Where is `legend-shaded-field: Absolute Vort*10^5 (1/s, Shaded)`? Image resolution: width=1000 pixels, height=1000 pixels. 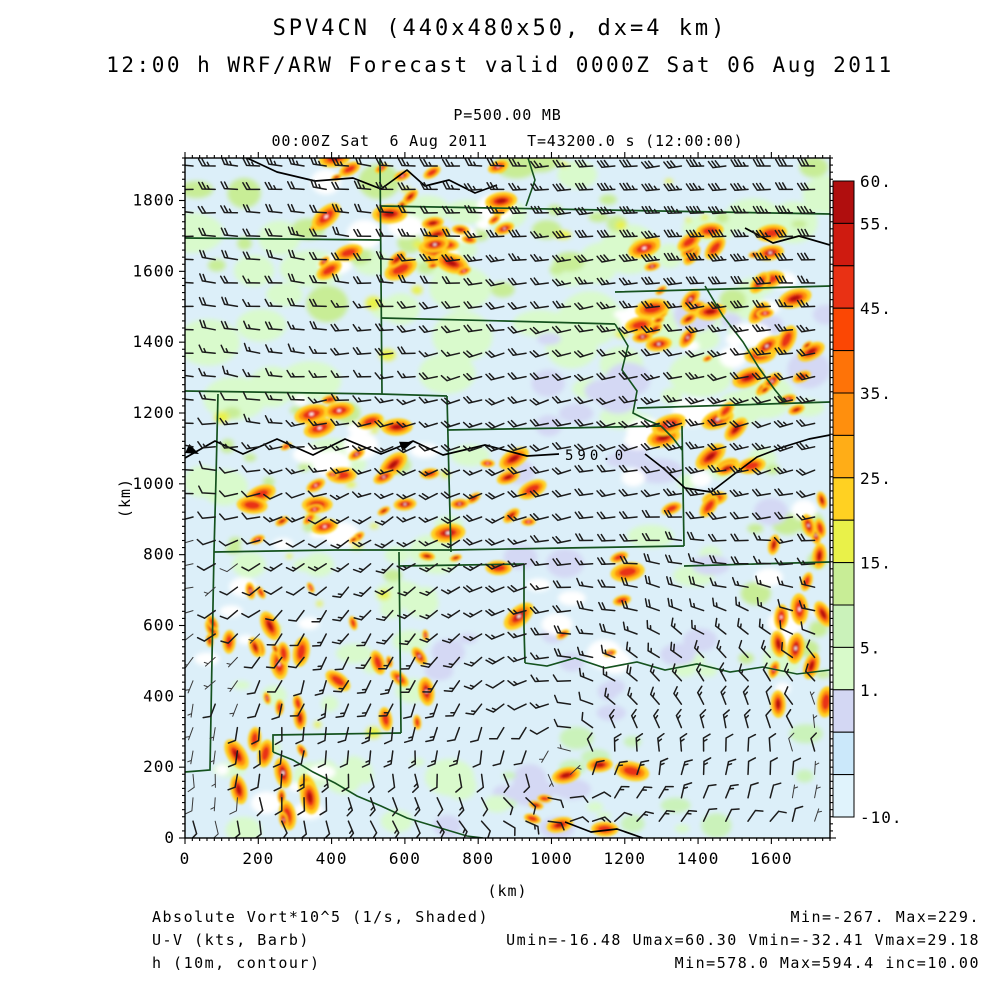
legend-shaded-field: Absolute Vort*10^5 (1/s, Shaded) is located at coordinates (320, 917).